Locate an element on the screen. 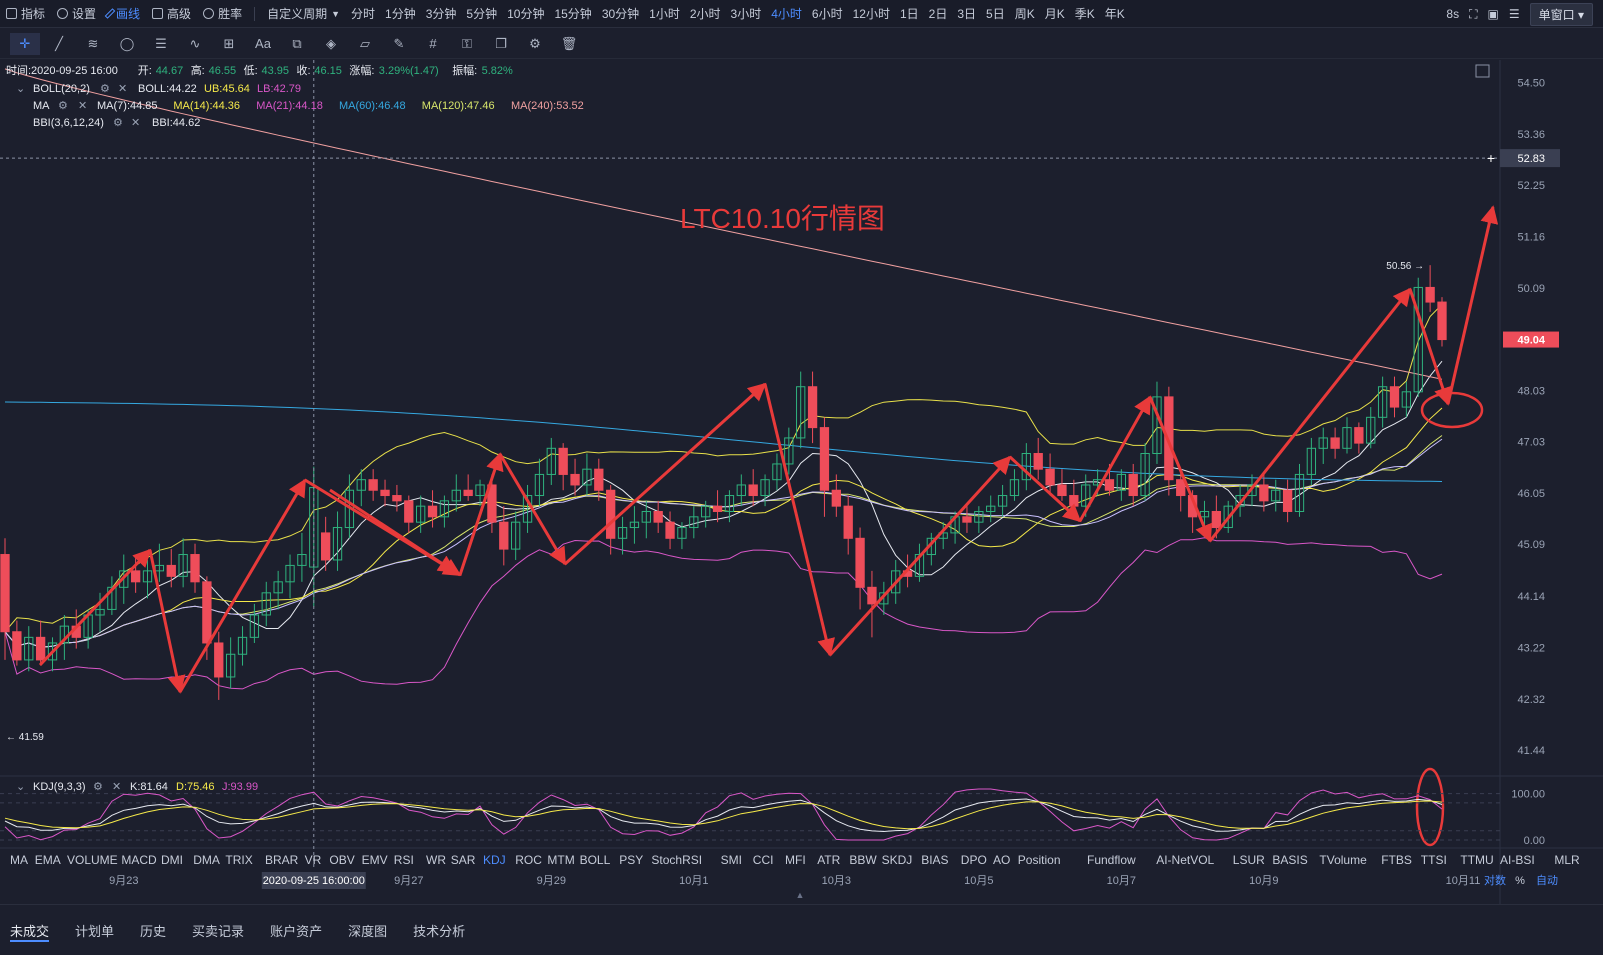 This screenshot has height=955, width=1603. kdj-close-icon: ✕ is located at coordinates (116, 787).